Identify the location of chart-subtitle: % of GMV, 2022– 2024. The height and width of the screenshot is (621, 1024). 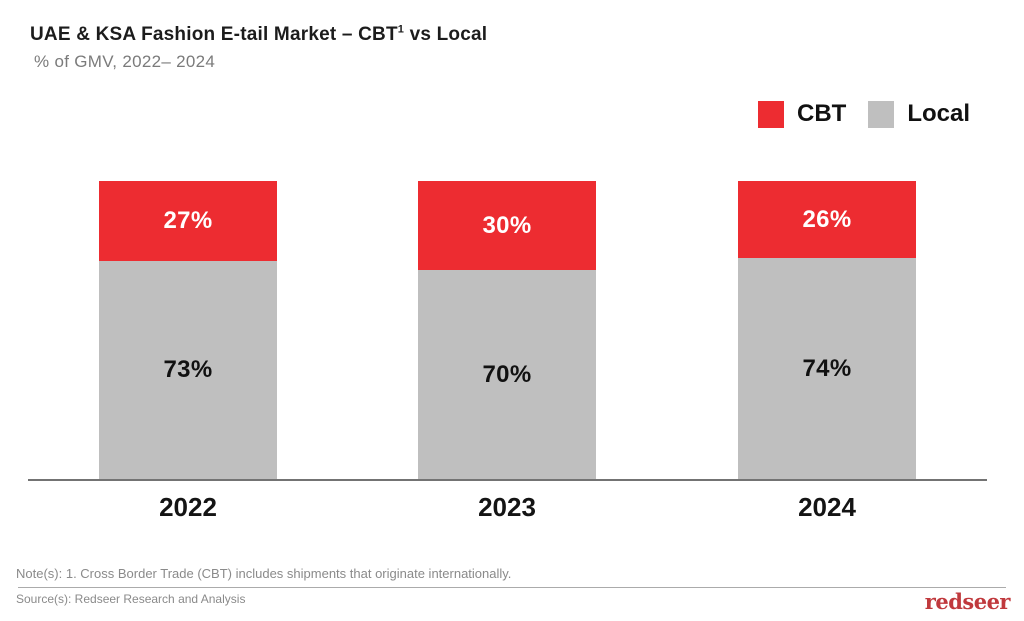
(125, 61).